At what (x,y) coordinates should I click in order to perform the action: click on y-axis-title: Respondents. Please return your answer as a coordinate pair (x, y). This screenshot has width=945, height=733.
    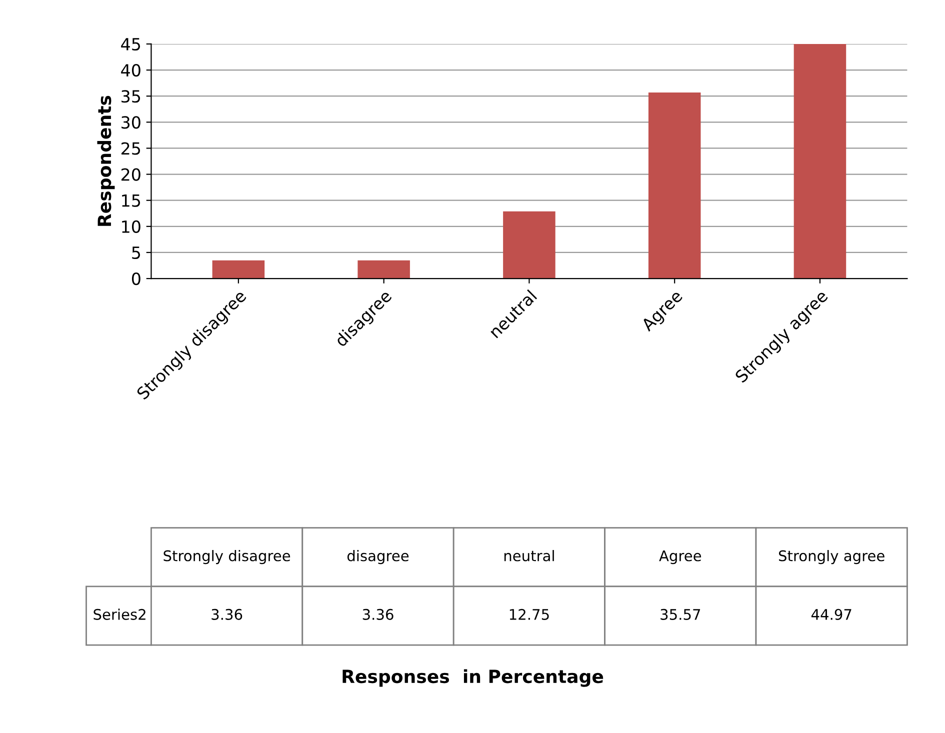
    Looking at the image, I should click on (106, 161).